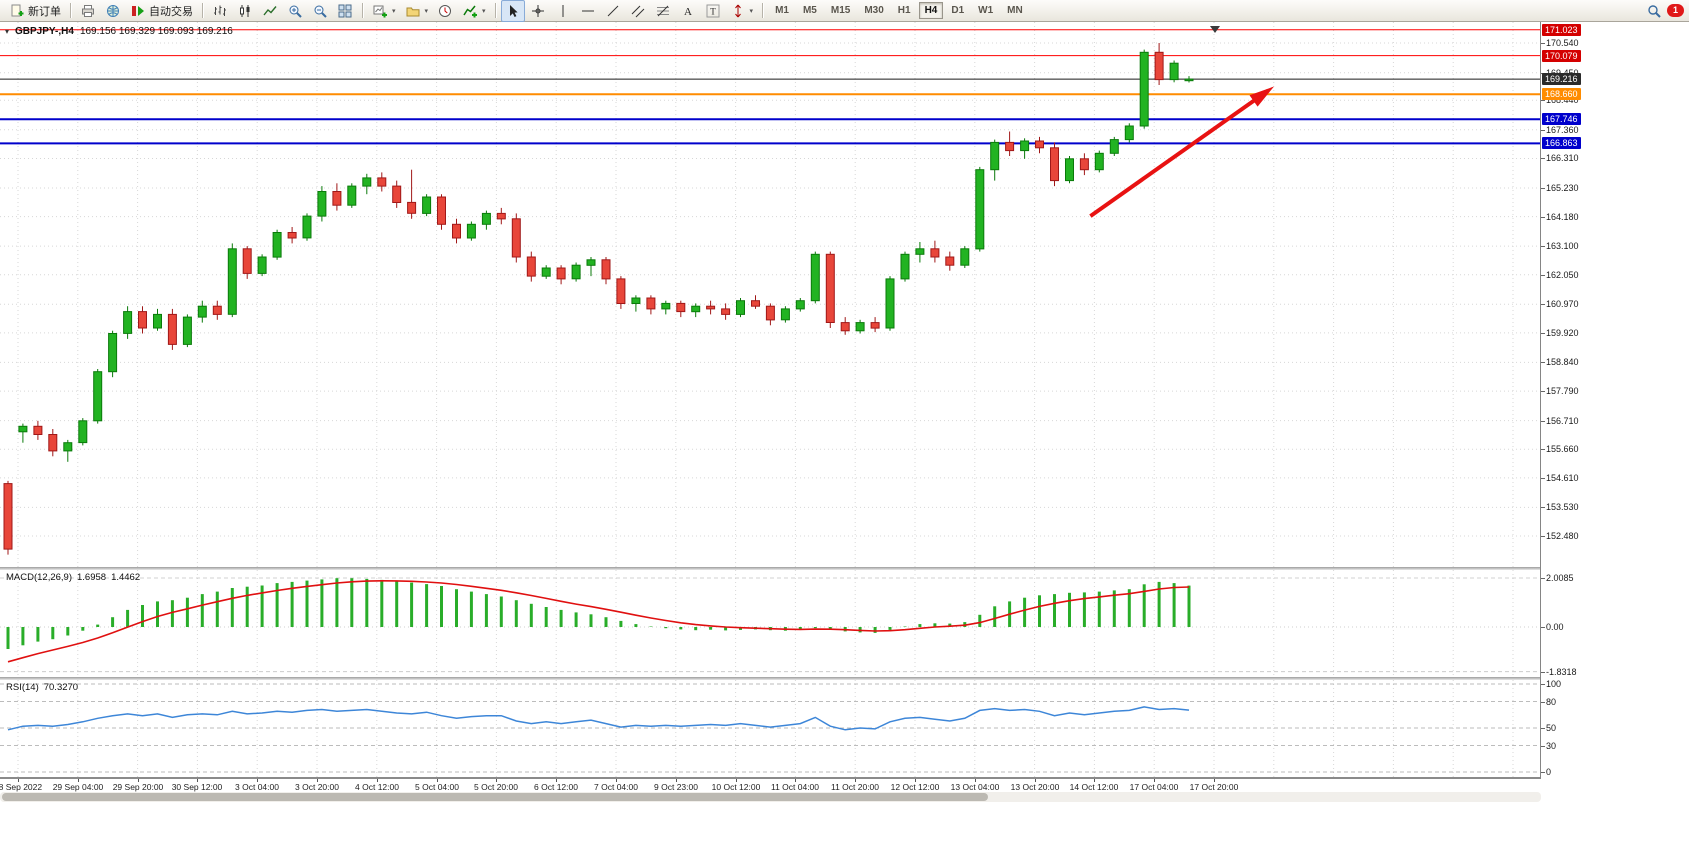 The image size is (1689, 859). Describe the element at coordinates (958, 10) in the screenshot. I see `timeframe-D1: D1` at that location.